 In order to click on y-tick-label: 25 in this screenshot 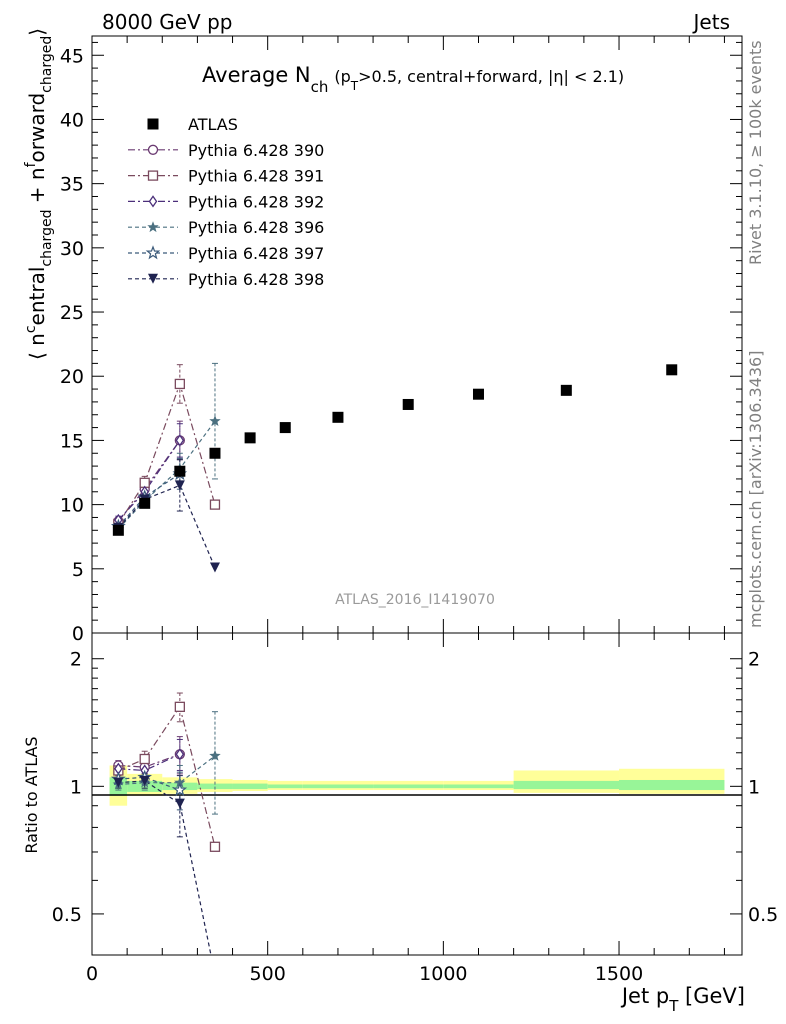, I will do `click(72, 313)`.